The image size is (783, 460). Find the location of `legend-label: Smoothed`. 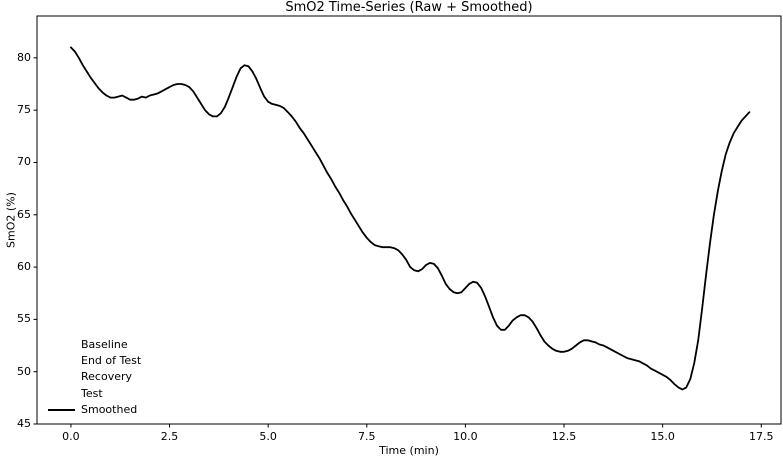

legend-label: Smoothed is located at coordinates (109, 410).